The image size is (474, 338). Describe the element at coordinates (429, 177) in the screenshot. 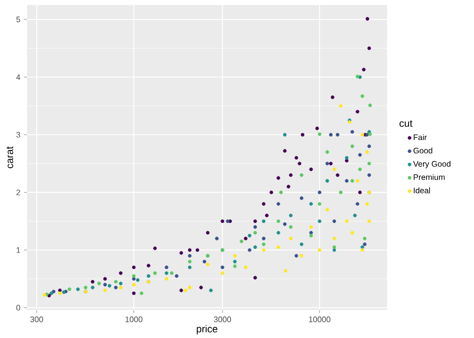

I see `legend-label: Premium` at that location.